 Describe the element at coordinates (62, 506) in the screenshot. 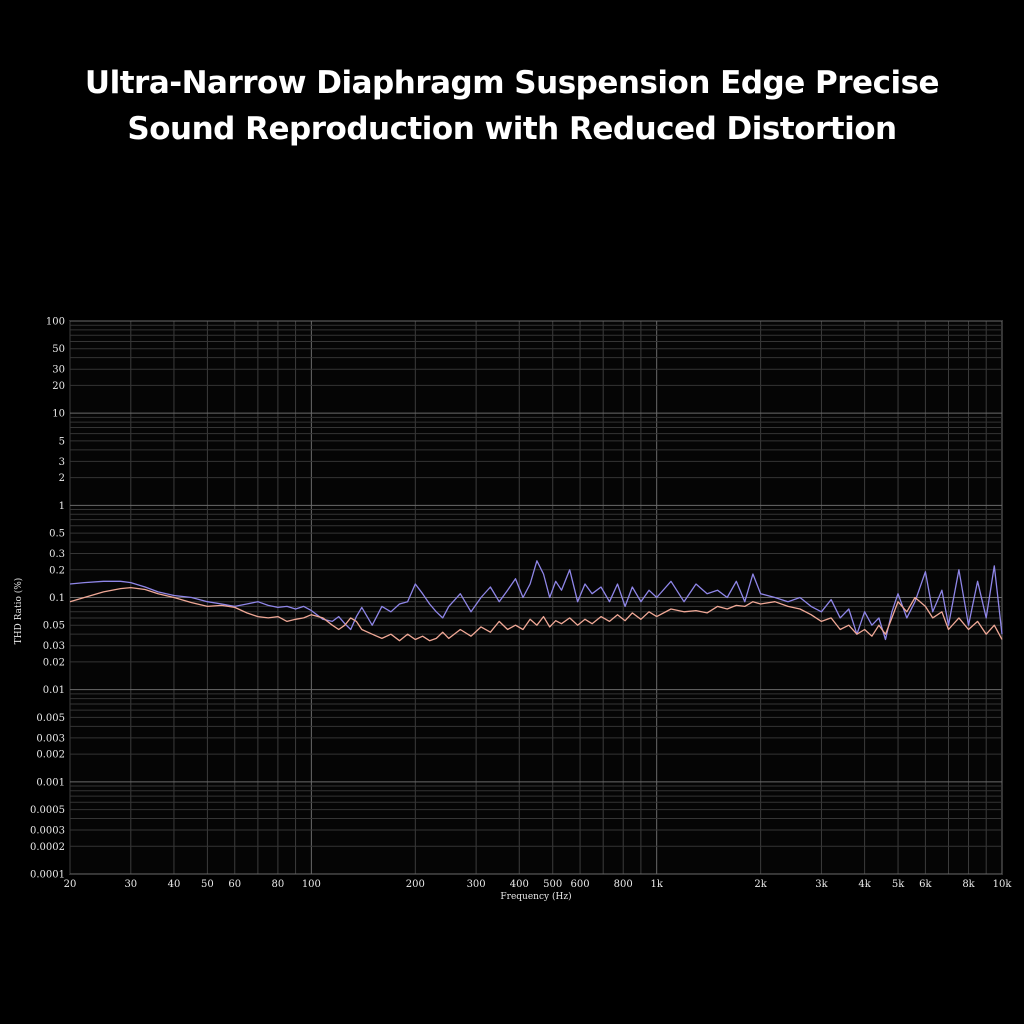

I see `y-tick-label: 1` at that location.